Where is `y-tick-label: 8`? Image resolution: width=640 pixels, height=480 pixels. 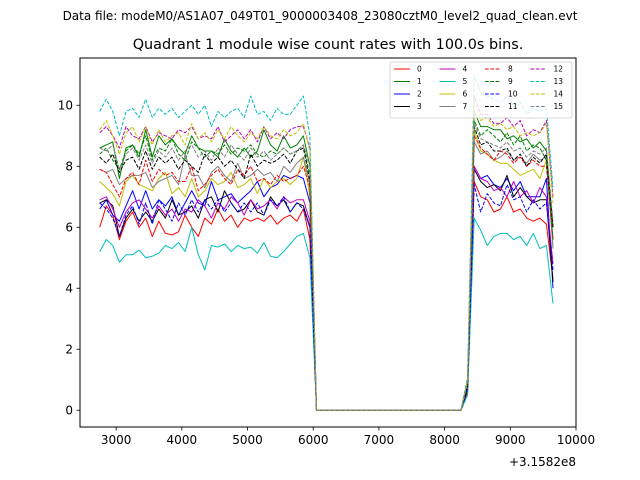
y-tick-label: 8 is located at coordinates (69, 167).